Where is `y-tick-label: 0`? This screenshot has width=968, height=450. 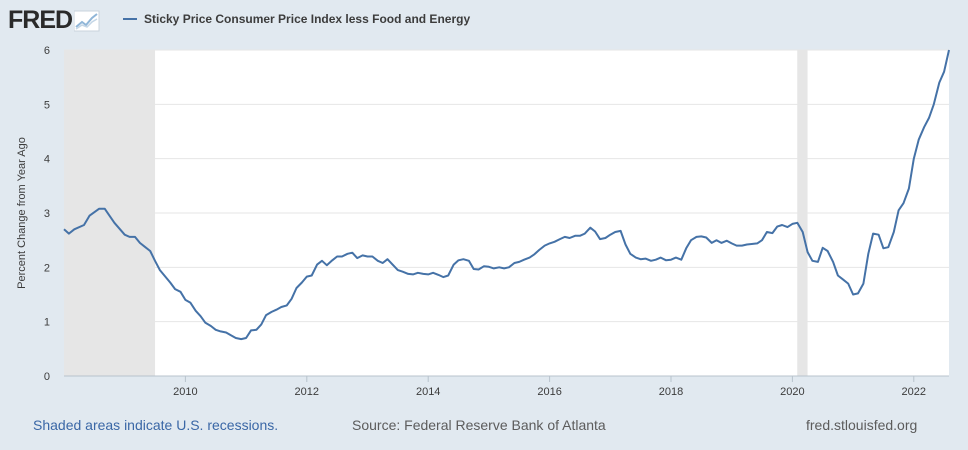 y-tick-label: 0 is located at coordinates (47, 377).